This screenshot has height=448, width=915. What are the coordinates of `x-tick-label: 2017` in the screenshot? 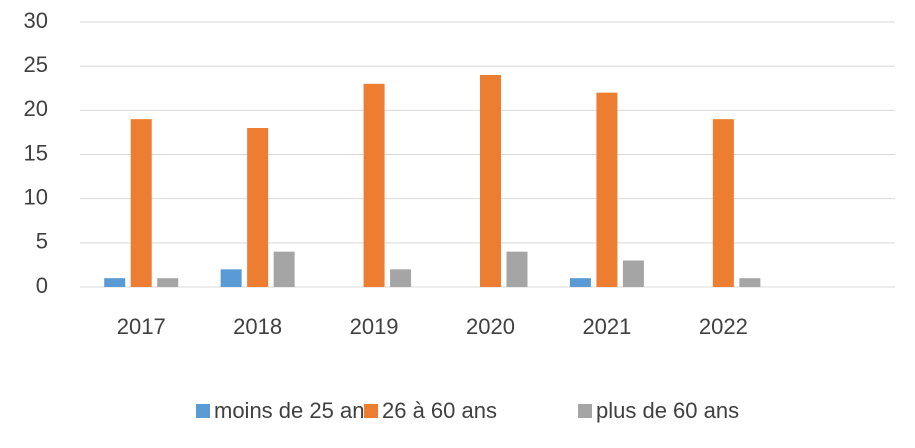 It's located at (141, 326).